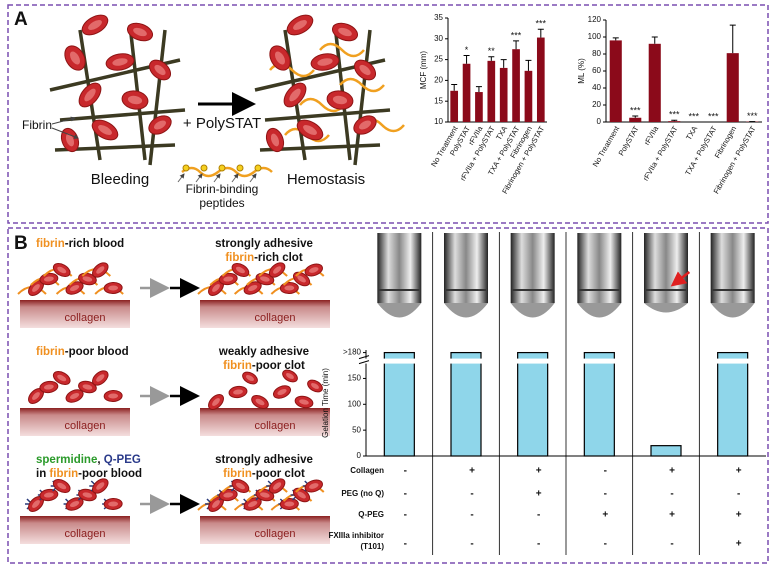 The image size is (776, 568). What do you see at coordinates (352, 352) in the screenshot?
I see `y-tick-label: >180` at bounding box center [352, 352].